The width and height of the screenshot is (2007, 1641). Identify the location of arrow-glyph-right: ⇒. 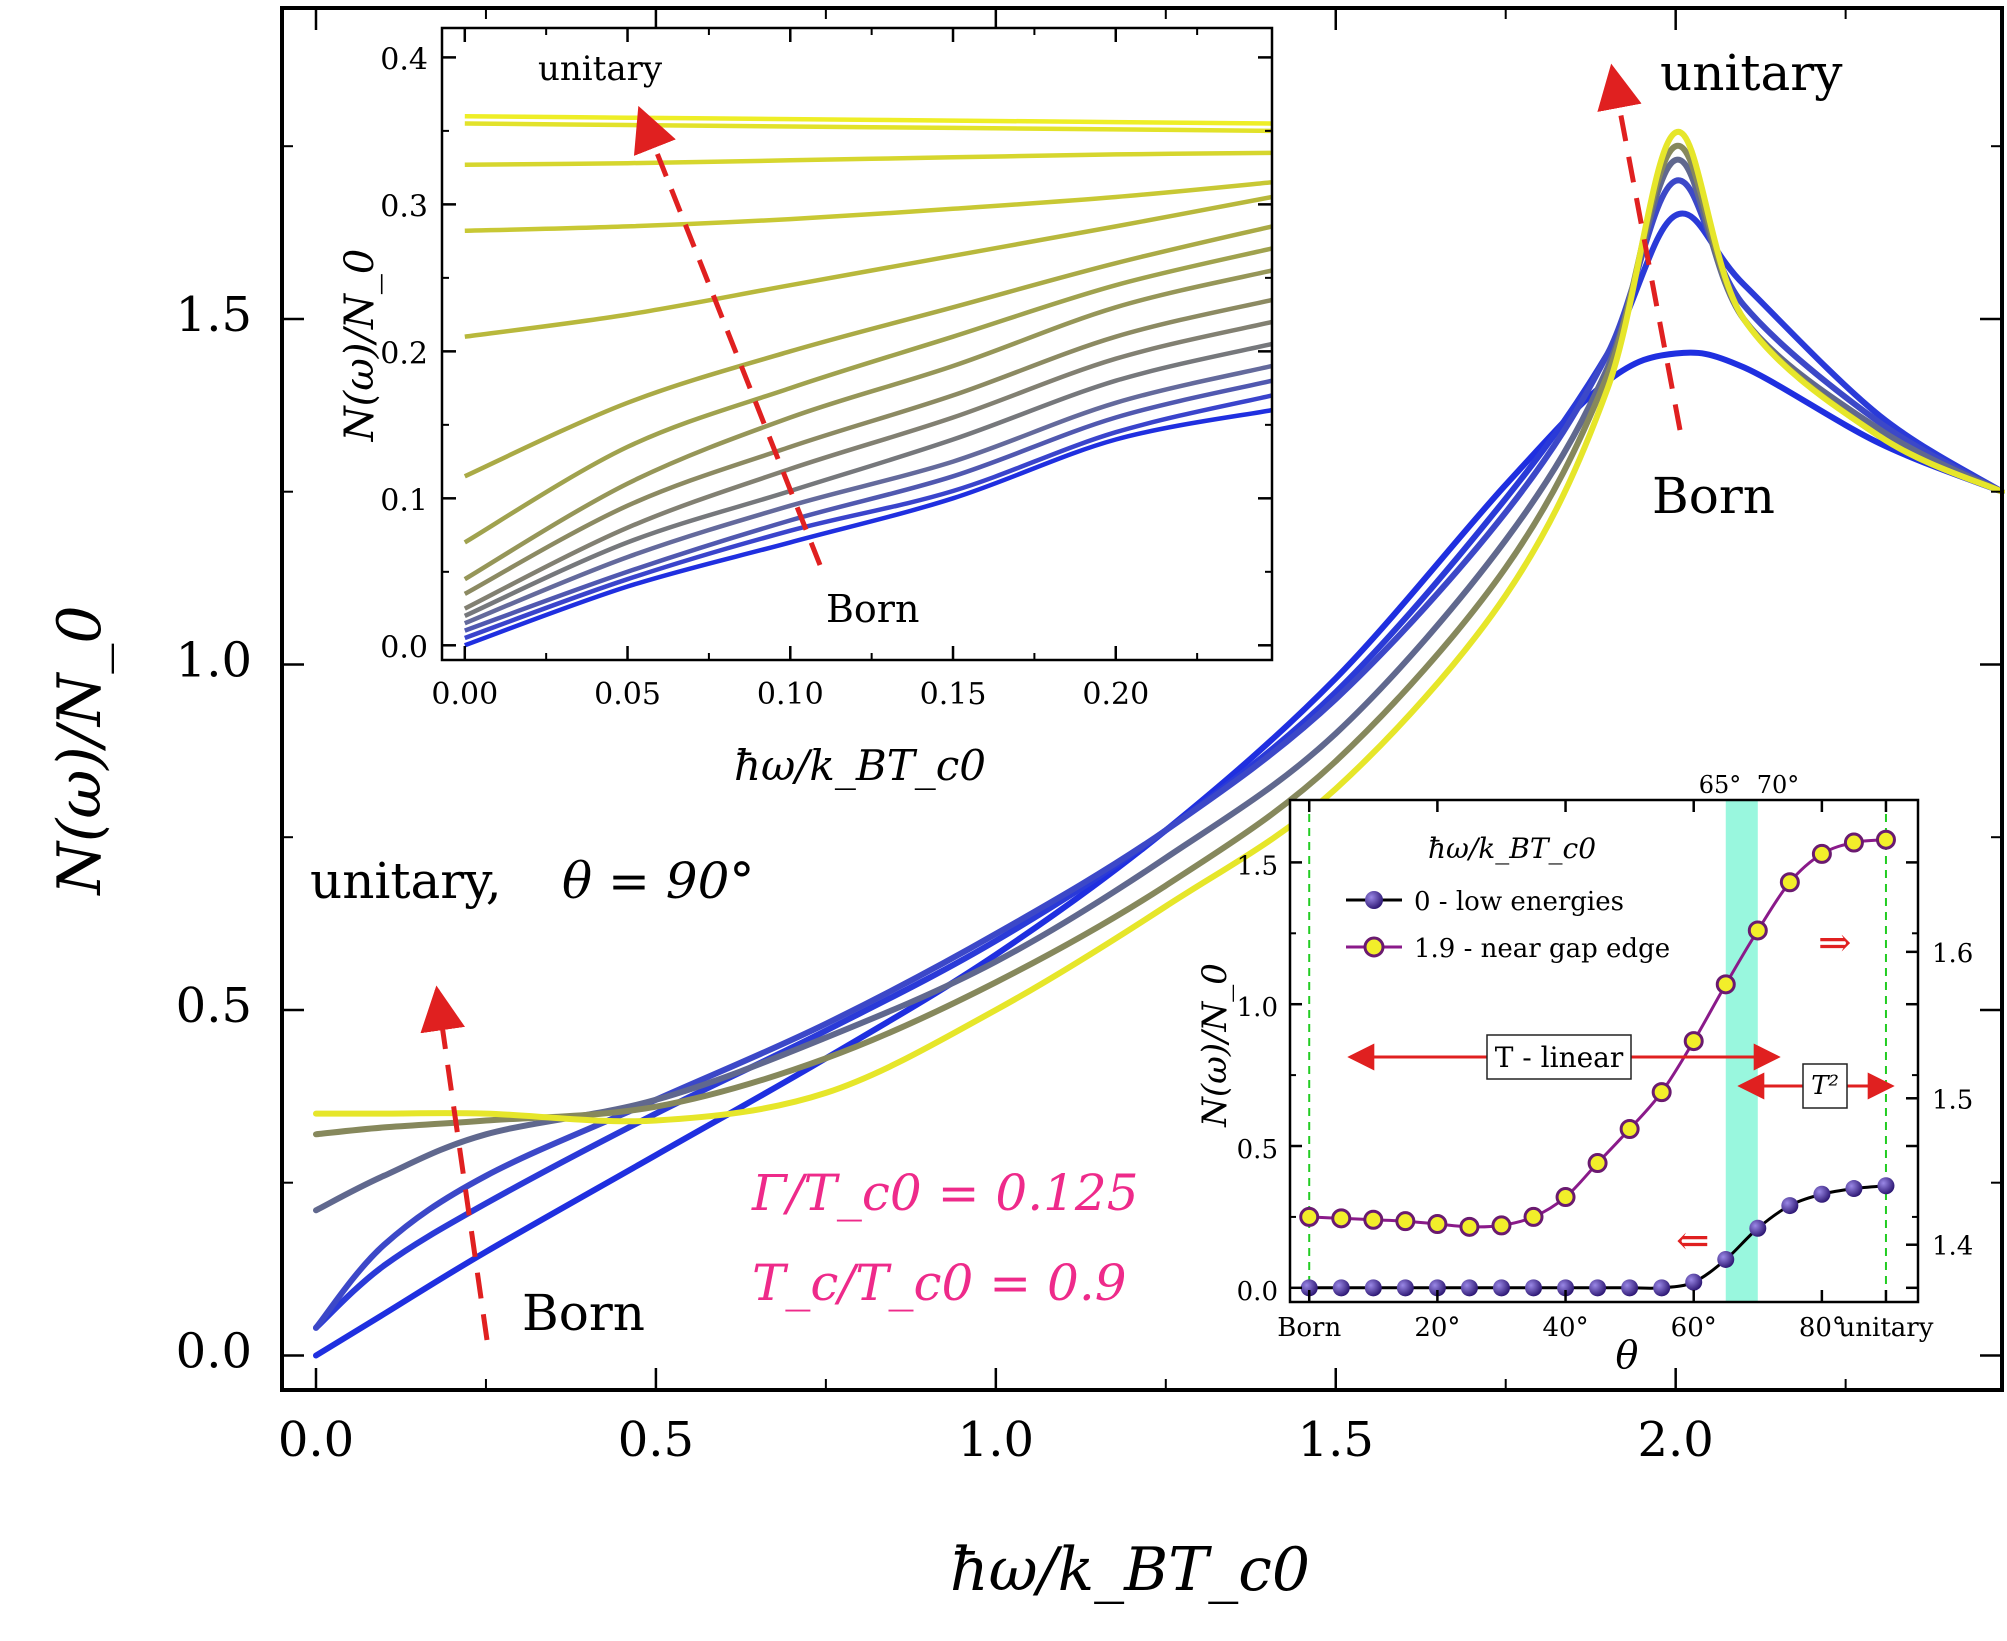
(1835, 943).